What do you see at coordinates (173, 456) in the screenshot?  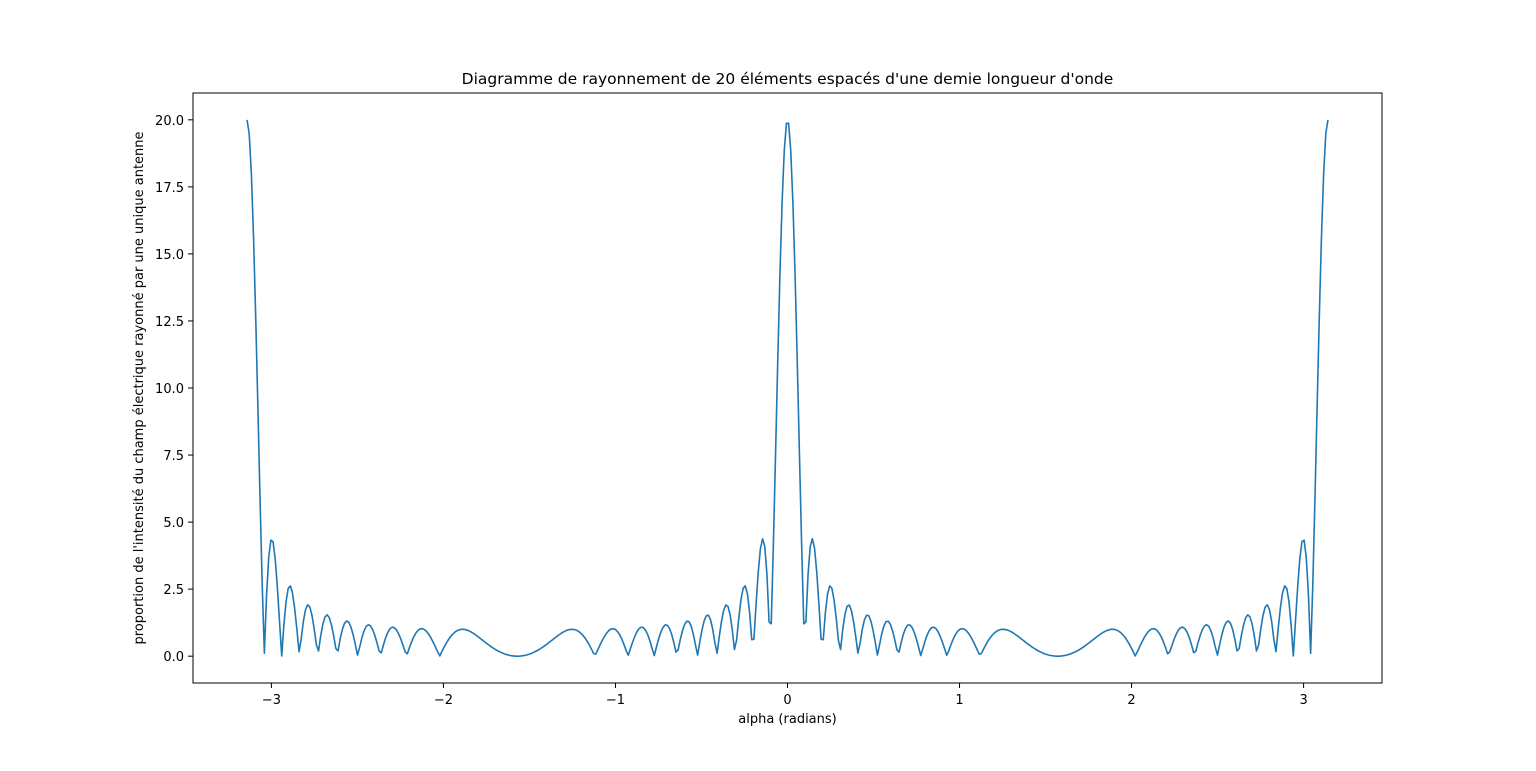 I see `y-tick-label: 7.5` at bounding box center [173, 456].